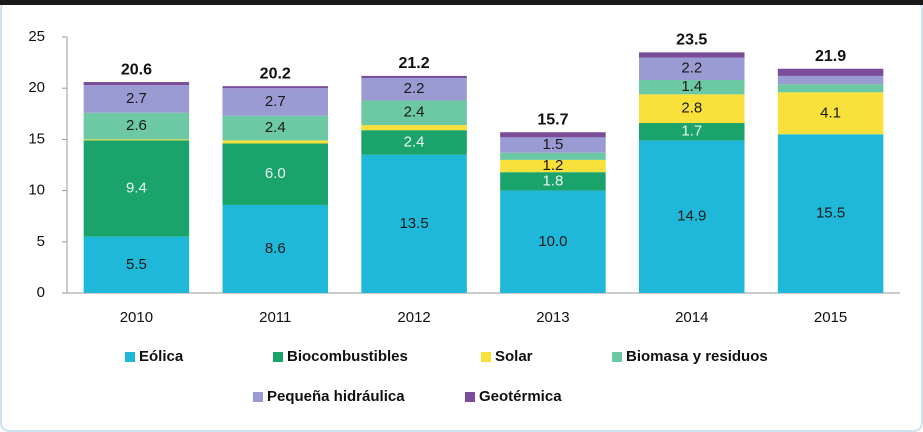 The image size is (923, 432). Describe the element at coordinates (41, 241) in the screenshot. I see `y-tick-label: 5` at that location.